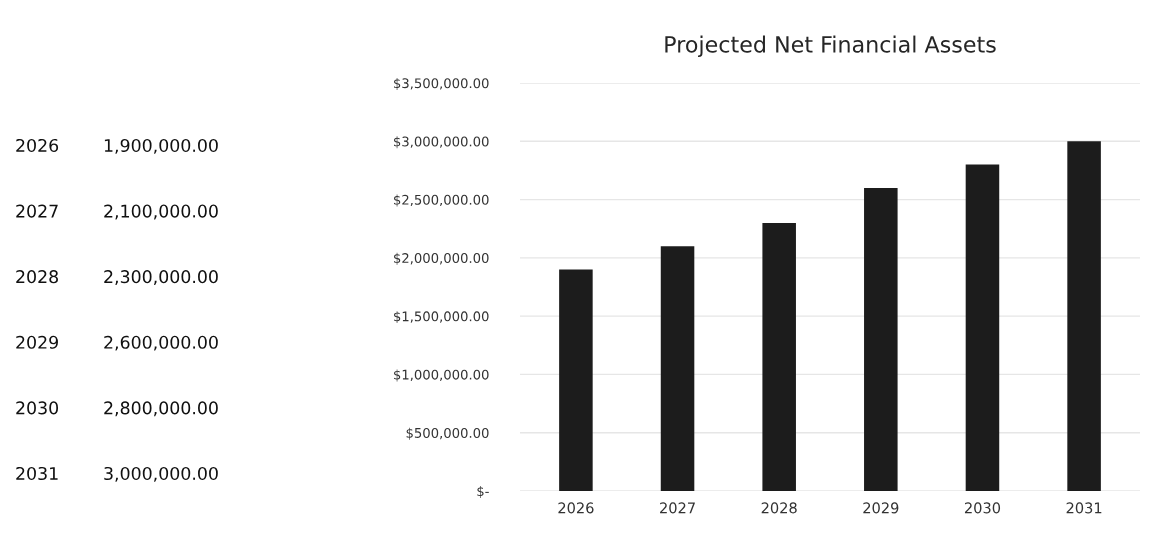 This screenshot has width=1157, height=548. Describe the element at coordinates (441, 375) in the screenshot. I see `y-tick-label: $1,000,000.00` at that location.